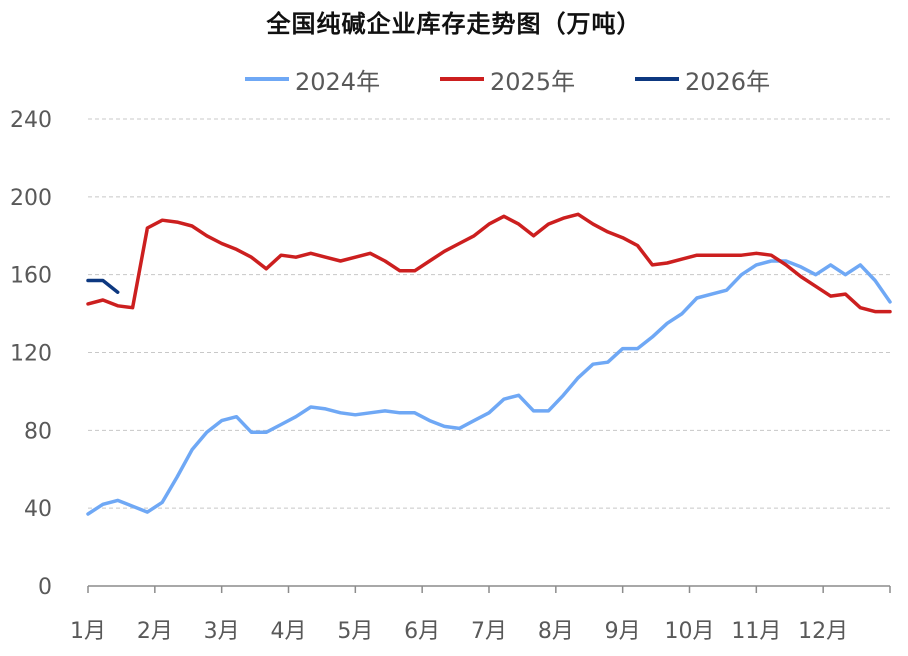 The image size is (908, 656). I want to click on y-tick-label: 120, so click(31, 354).